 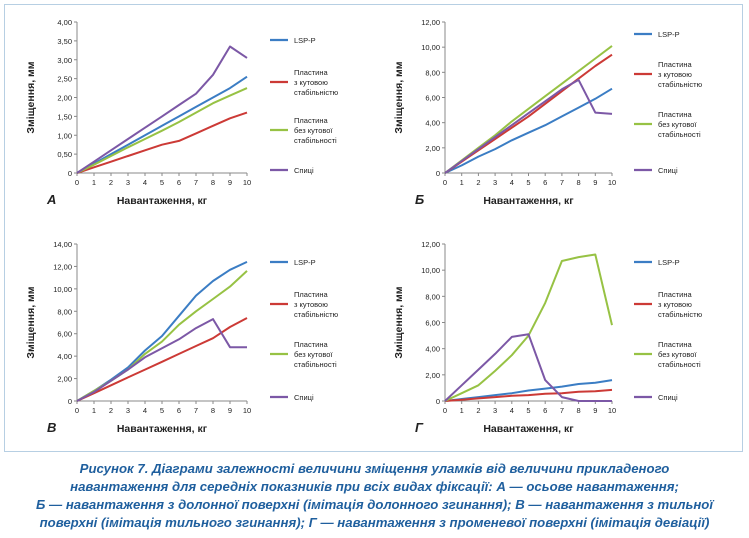 I want to click on panel-label: В, so click(x=51, y=427).